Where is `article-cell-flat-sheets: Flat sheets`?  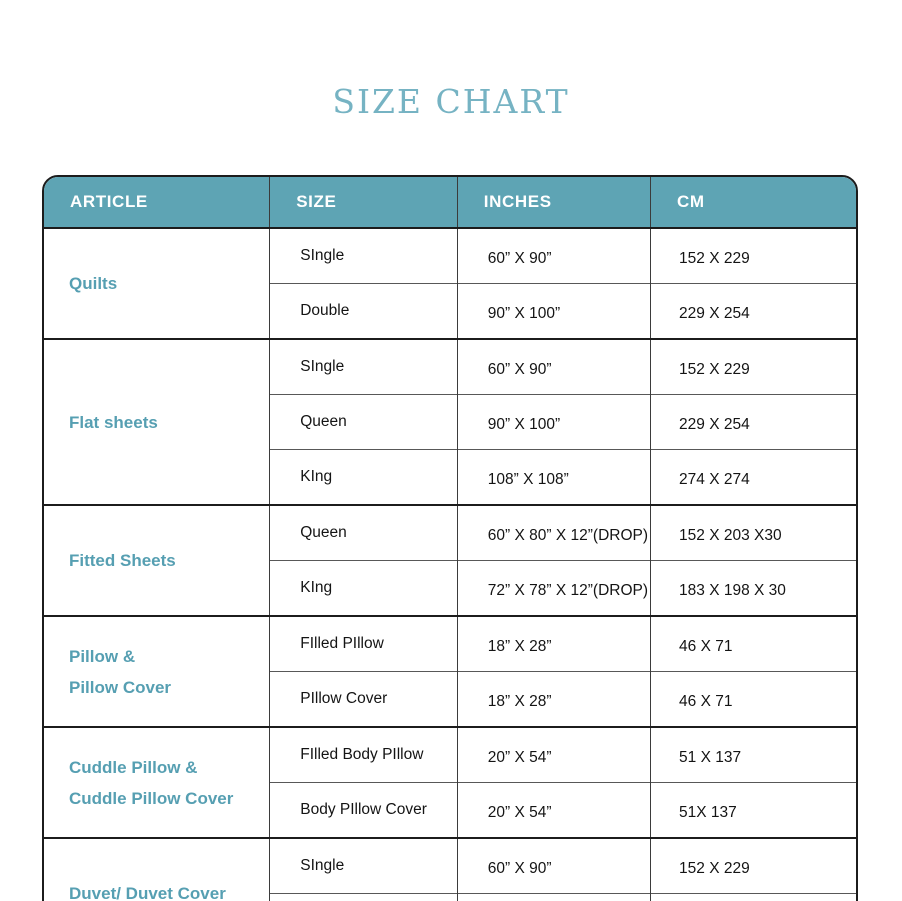
article-cell-flat-sheets: Flat sheets is located at coordinates (157, 421).